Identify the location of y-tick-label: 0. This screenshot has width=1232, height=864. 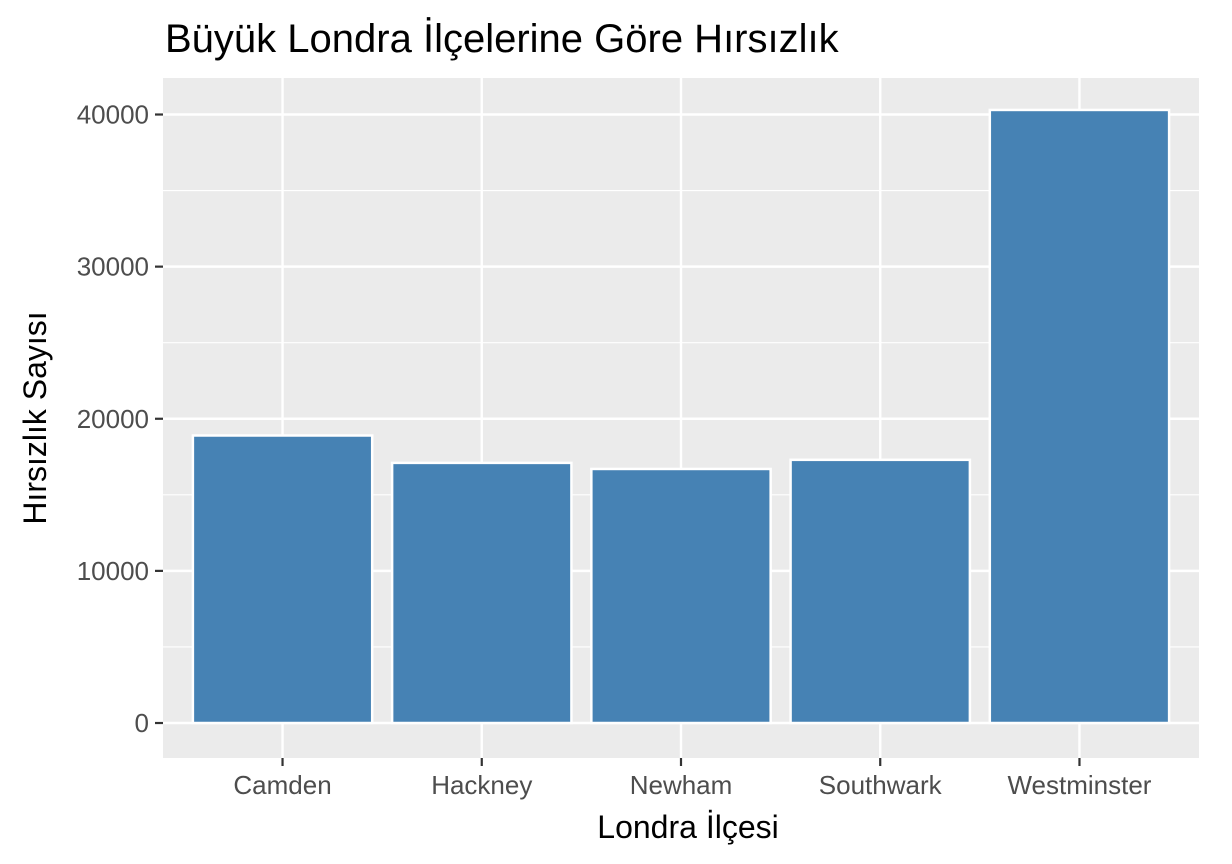
(142, 723).